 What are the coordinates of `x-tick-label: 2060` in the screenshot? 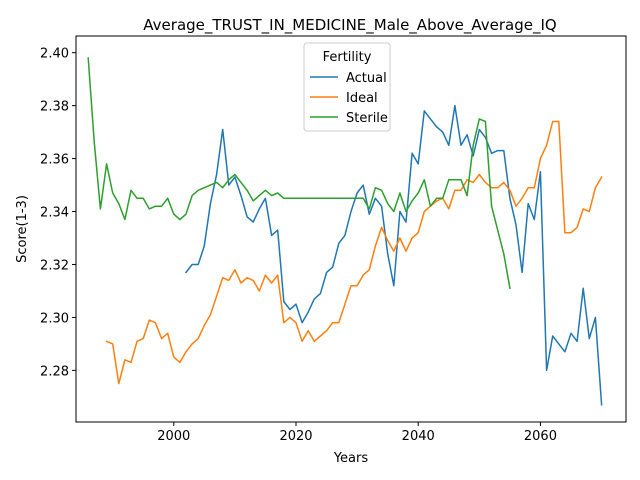 It's located at (540, 436).